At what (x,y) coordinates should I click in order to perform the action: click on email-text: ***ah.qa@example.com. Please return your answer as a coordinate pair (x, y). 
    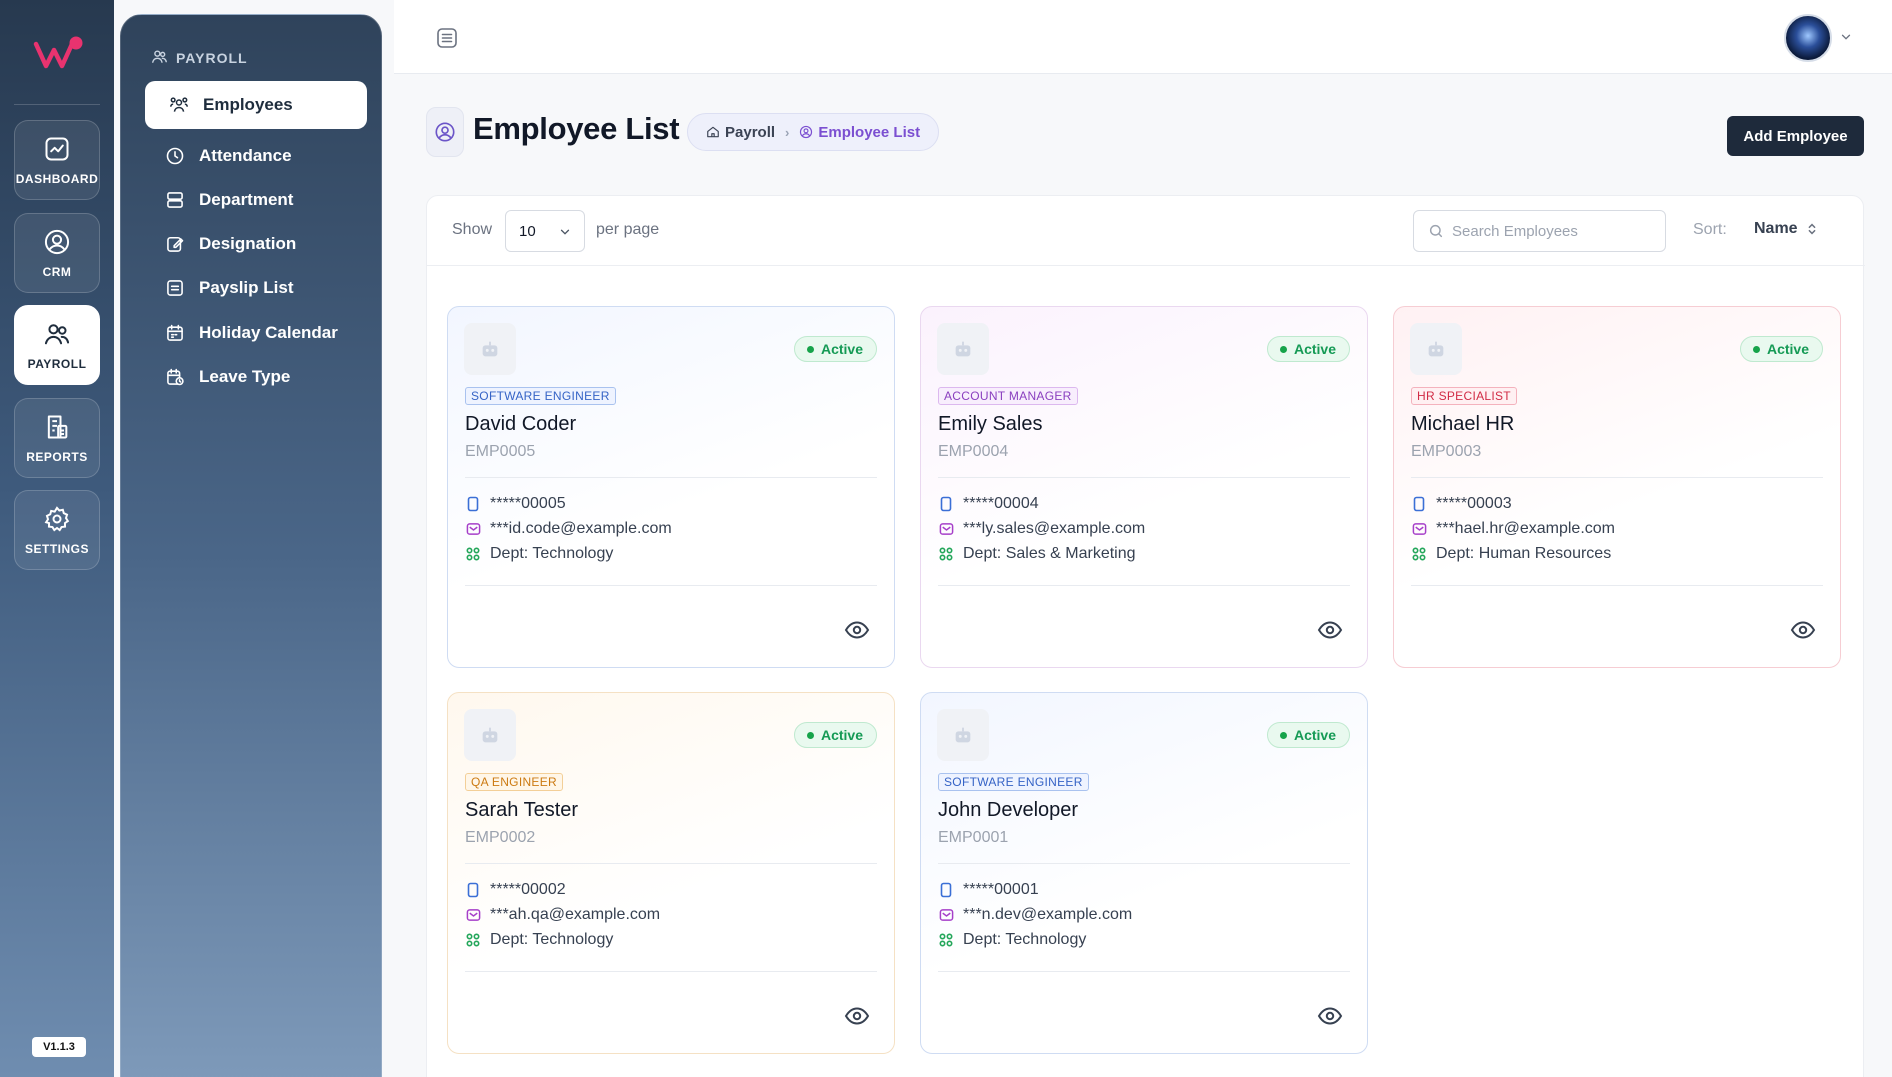
    Looking at the image, I should click on (575, 914).